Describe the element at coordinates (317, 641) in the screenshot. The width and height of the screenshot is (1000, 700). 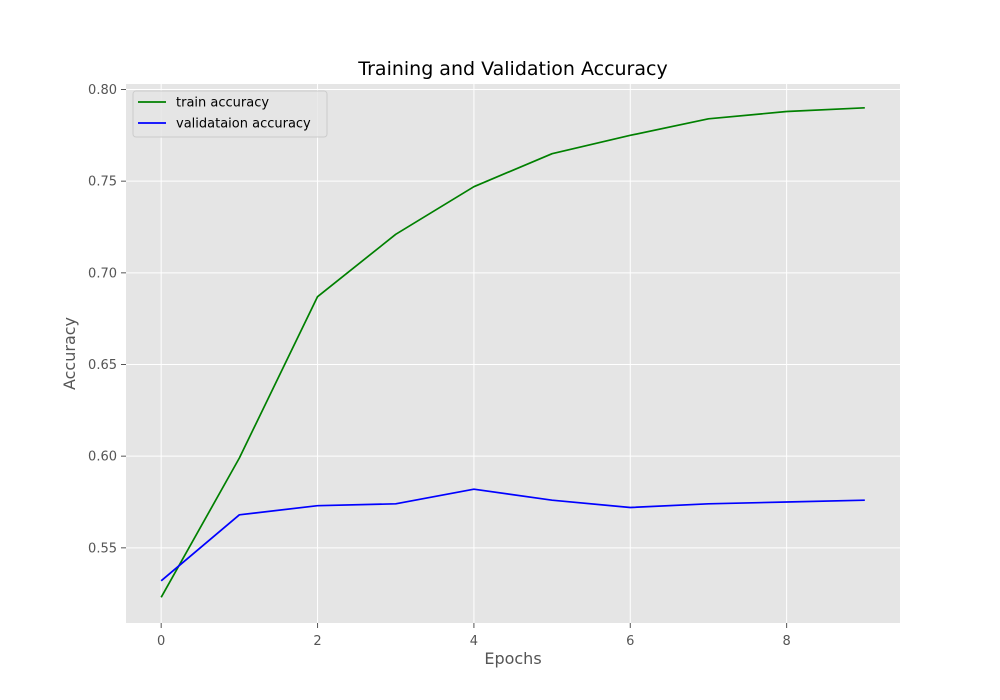
I see `x-tick-label: 2` at that location.